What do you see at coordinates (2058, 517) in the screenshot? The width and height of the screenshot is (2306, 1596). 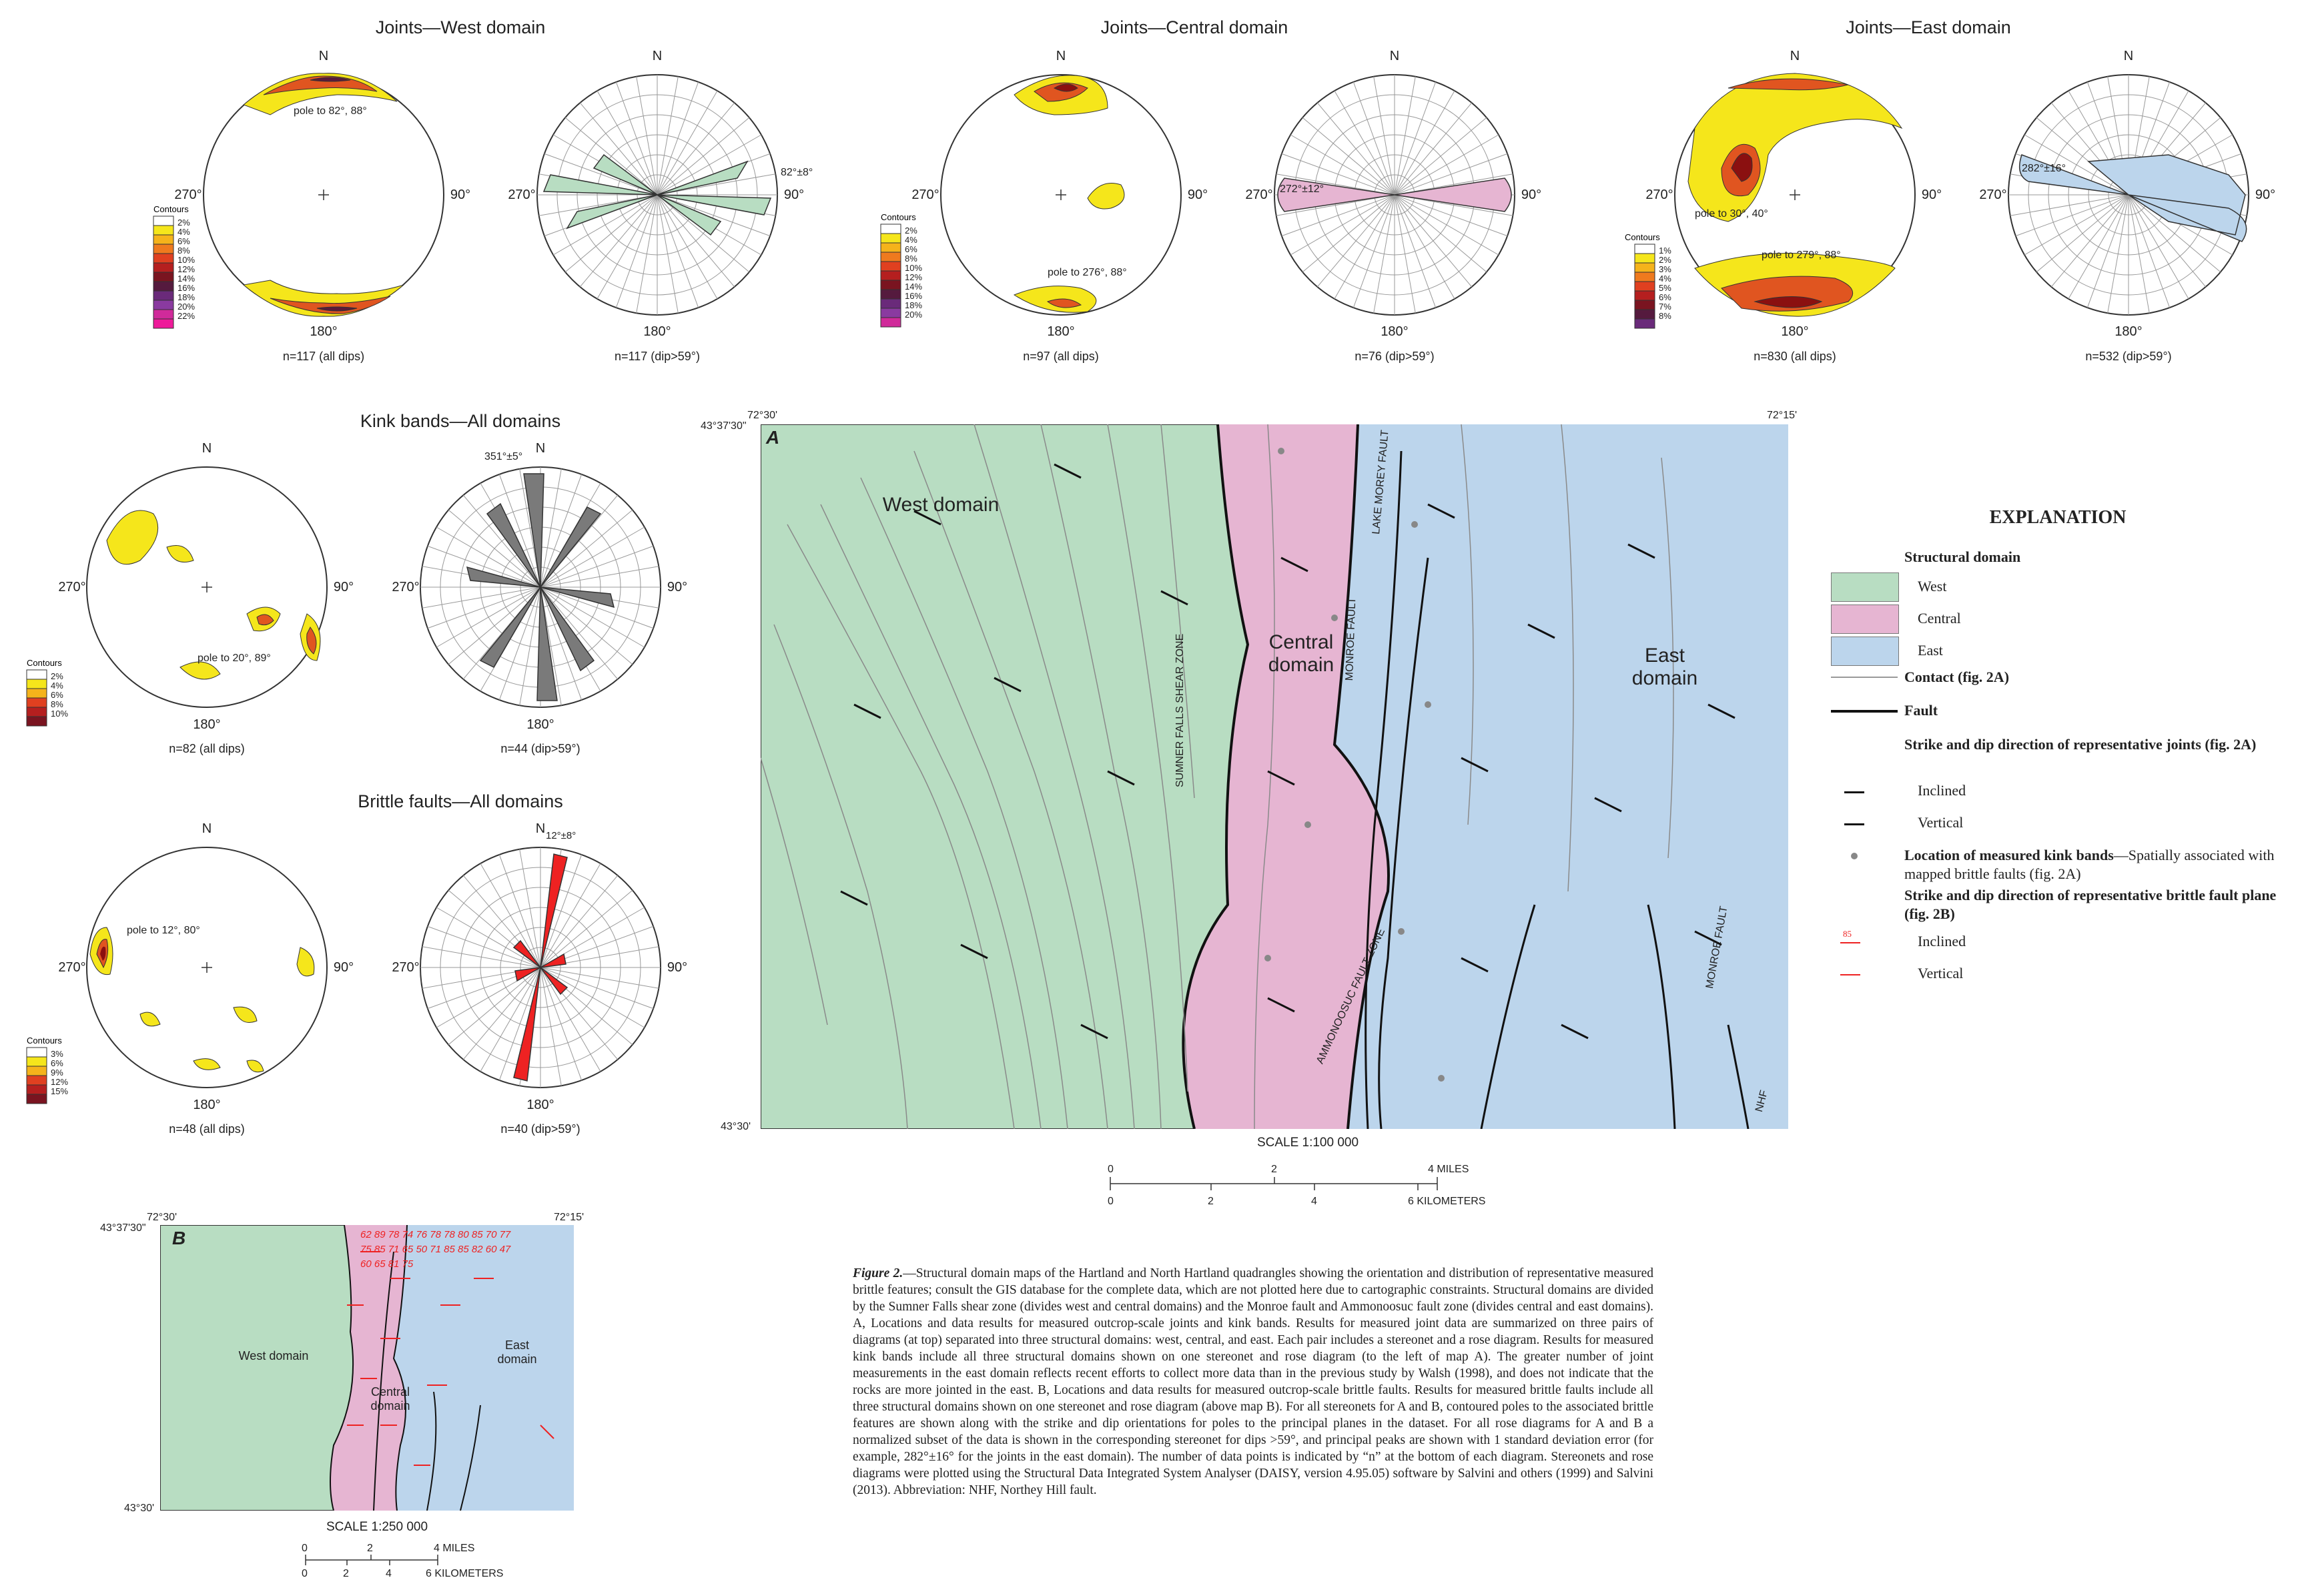 I see `explanation-title: EXPLANATION` at bounding box center [2058, 517].